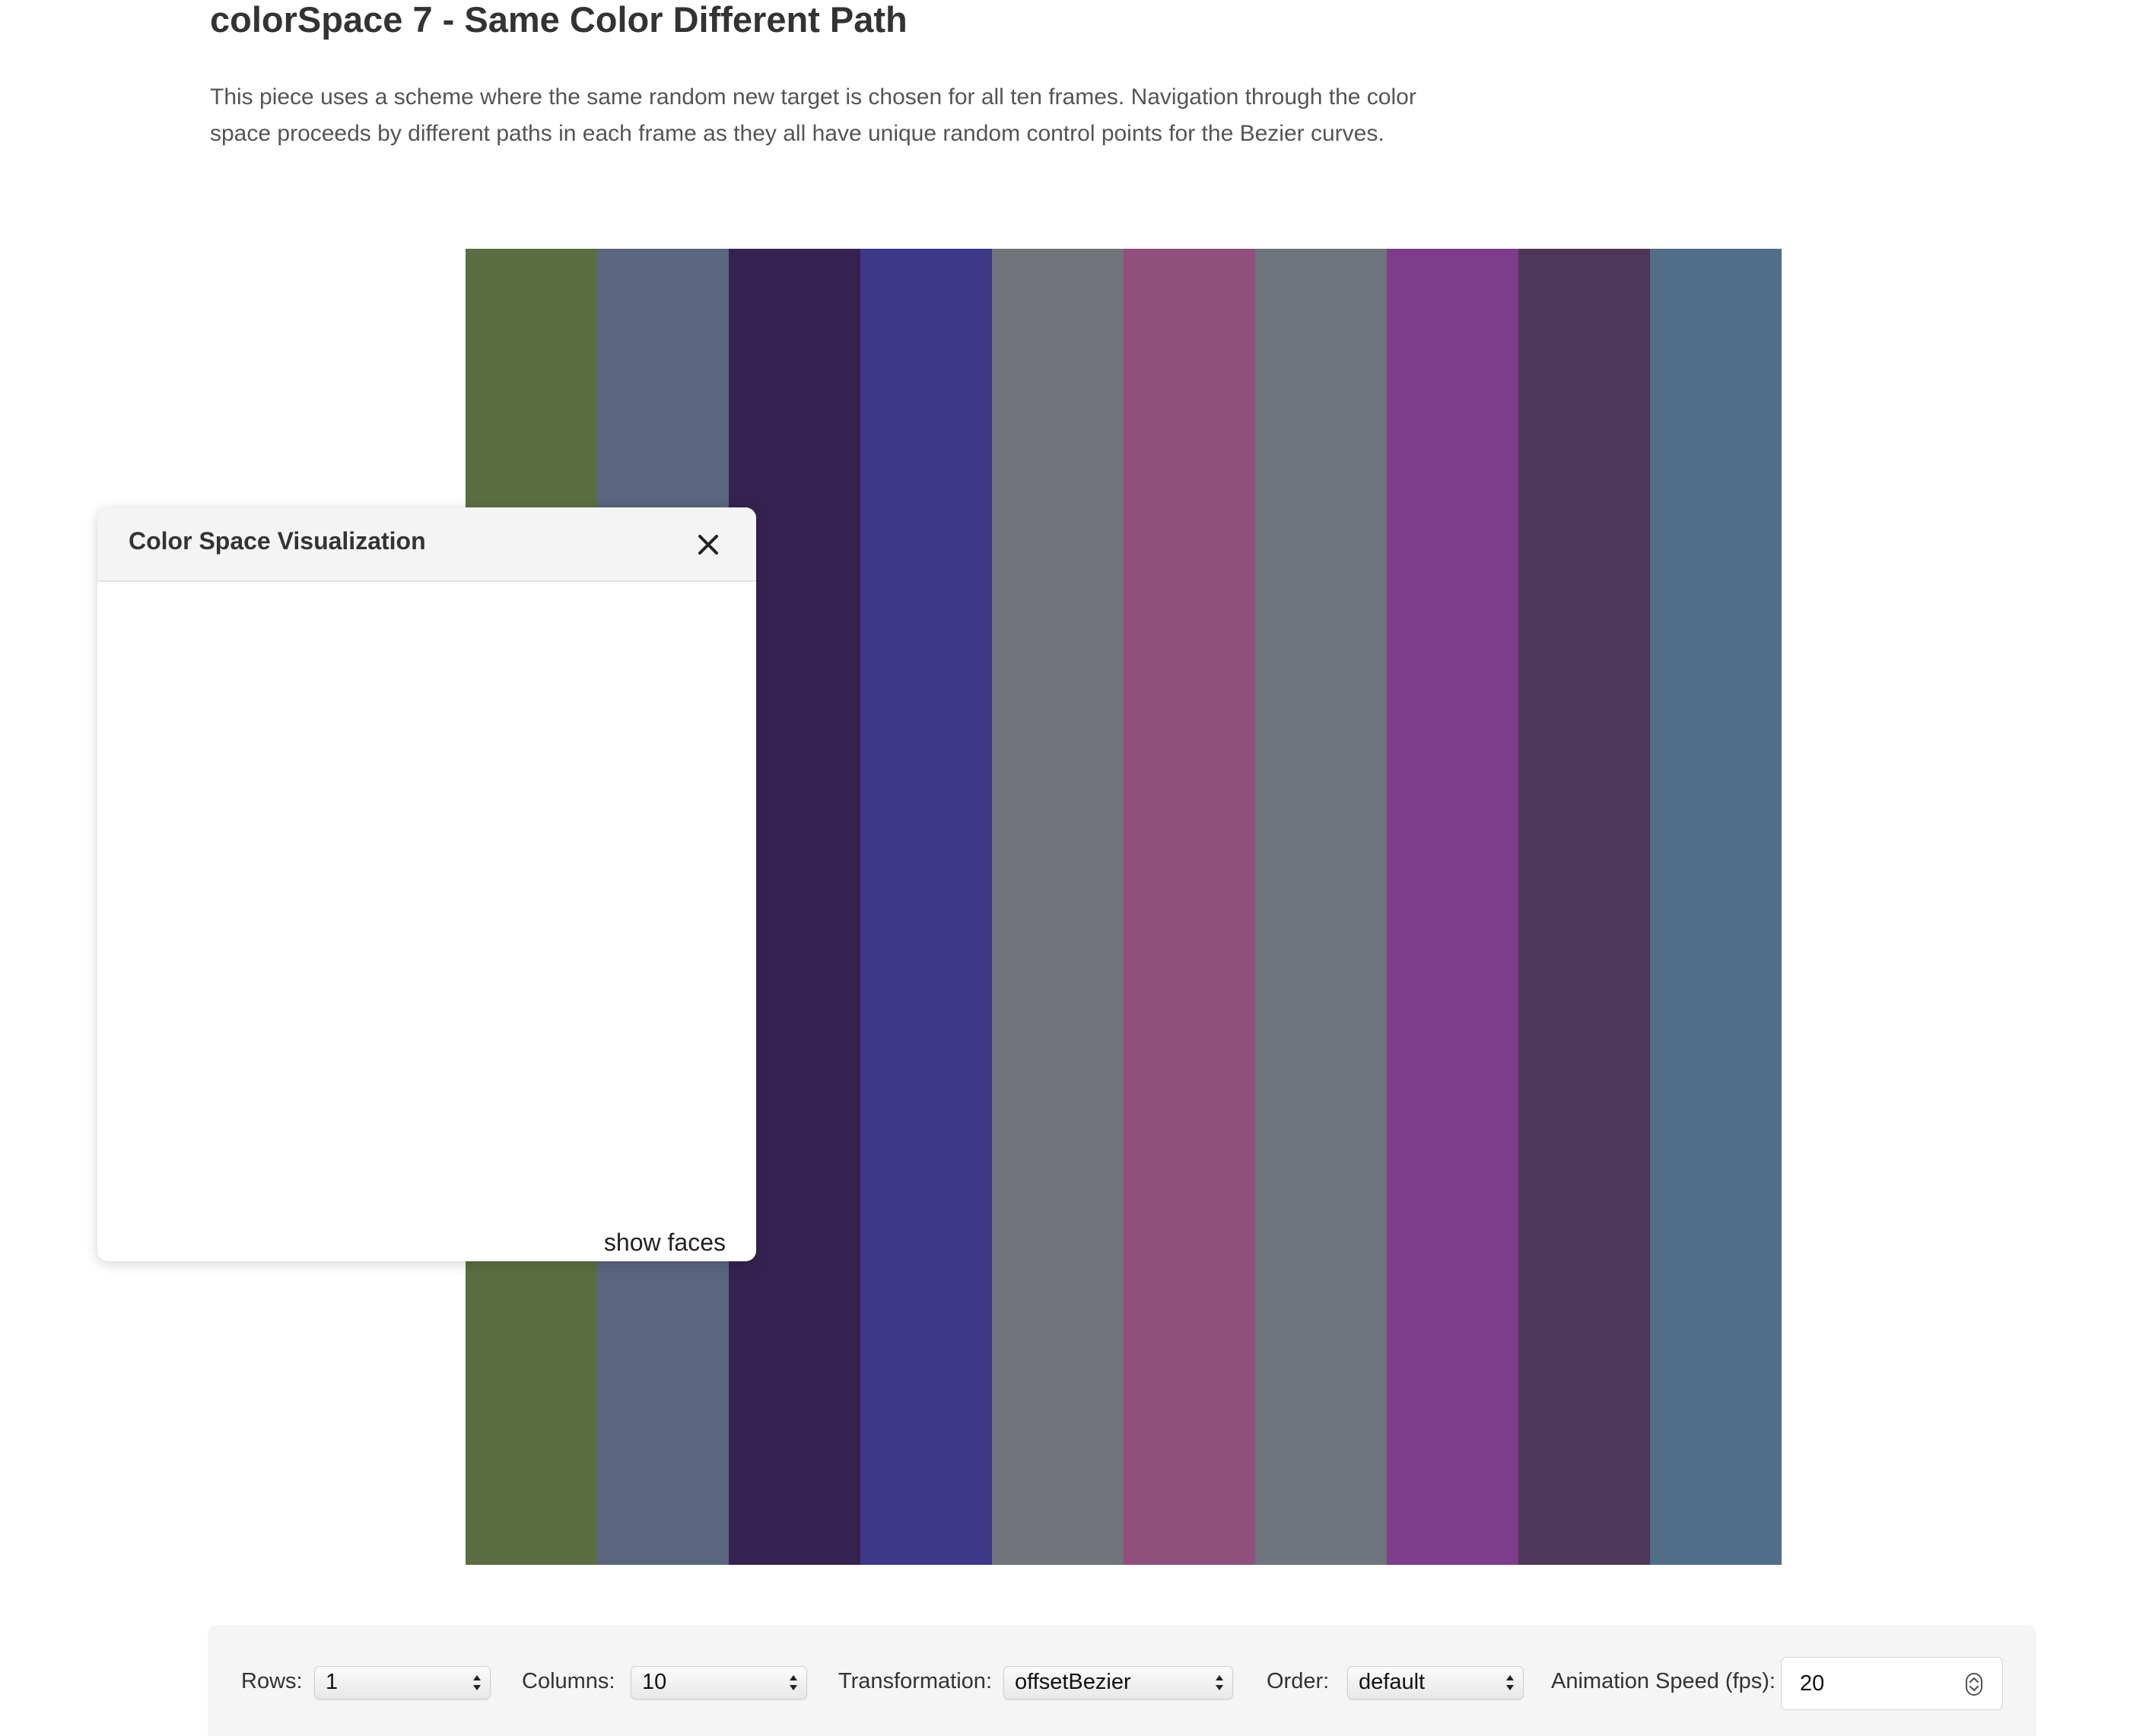 This screenshot has height=1736, width=2130. Describe the element at coordinates (664, 1242) in the screenshot. I see `show-faces-toggle: show faces` at that location.